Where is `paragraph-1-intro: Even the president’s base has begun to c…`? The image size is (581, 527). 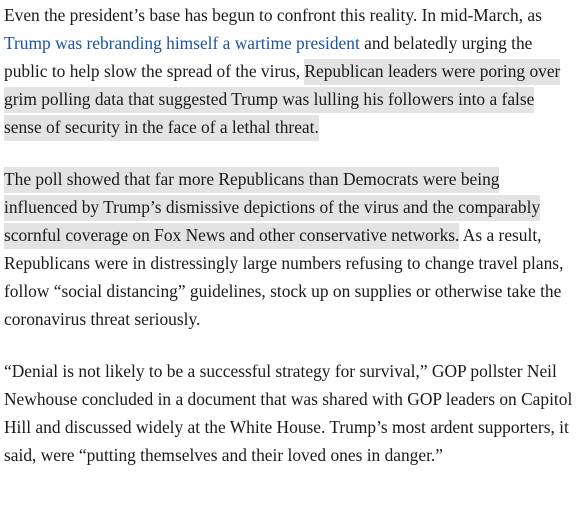
paragraph-1-intro: Even the president’s base has begun to c… is located at coordinates (273, 15).